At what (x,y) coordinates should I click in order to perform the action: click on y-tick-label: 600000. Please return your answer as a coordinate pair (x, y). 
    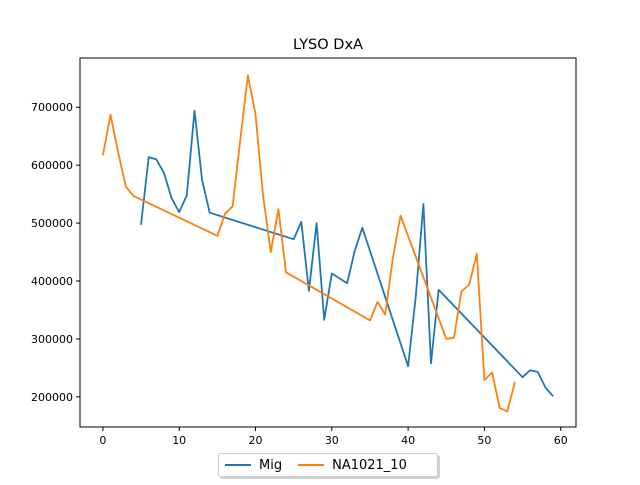
    Looking at the image, I should click on (52, 165).